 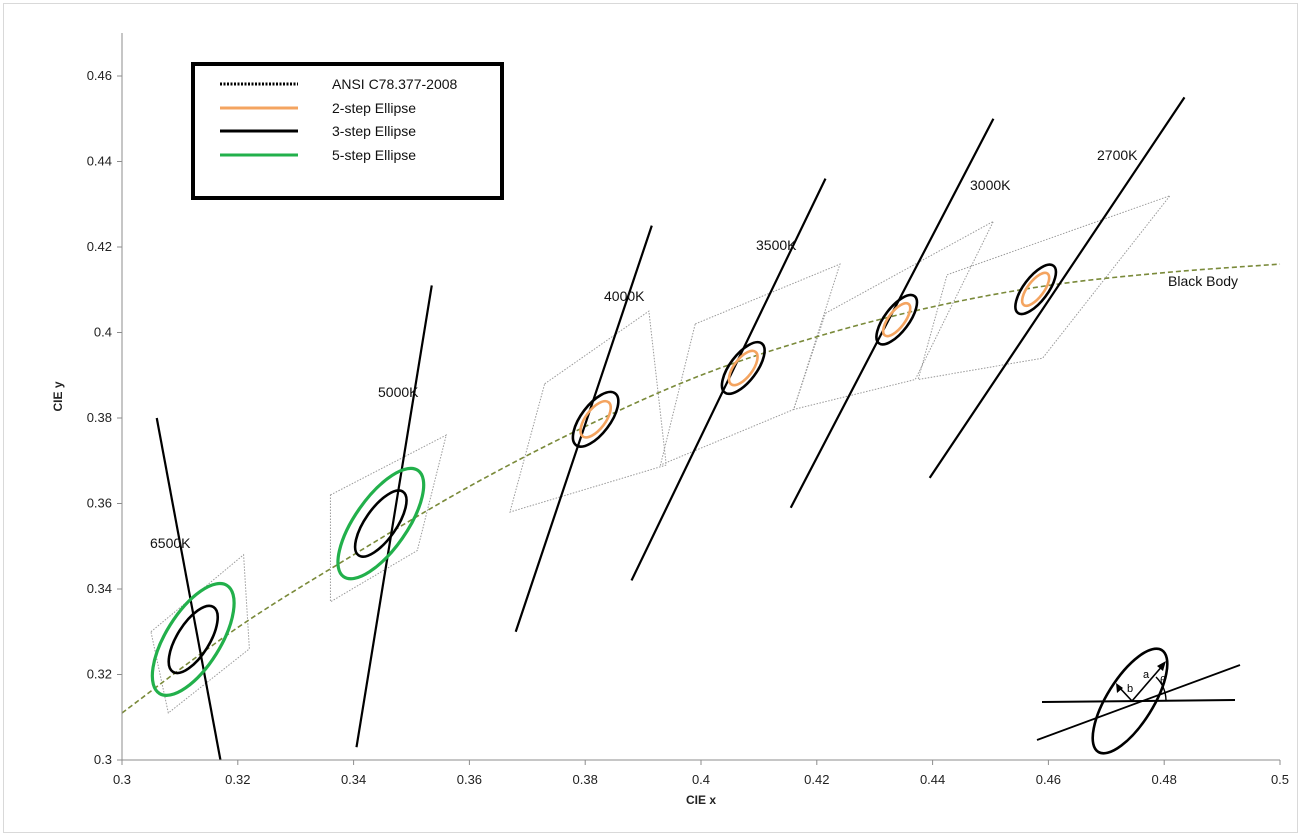 I want to click on x-tick-label: 0.4, so click(x=701, y=779).